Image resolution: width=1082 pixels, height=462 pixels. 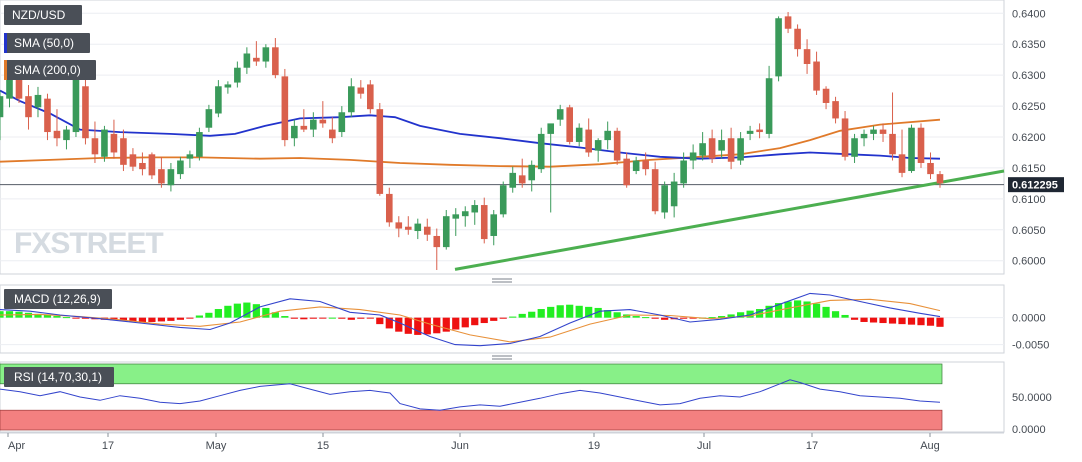 What do you see at coordinates (59, 377) in the screenshot?
I see `legend-rsi: RSI (14,70,30,1)` at bounding box center [59, 377].